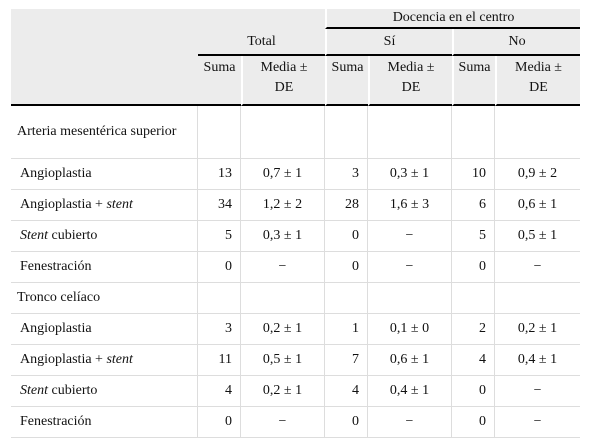 The image size is (590, 438). Describe the element at coordinates (104, 81) in the screenshot. I see `header-empty-bottom` at that location.